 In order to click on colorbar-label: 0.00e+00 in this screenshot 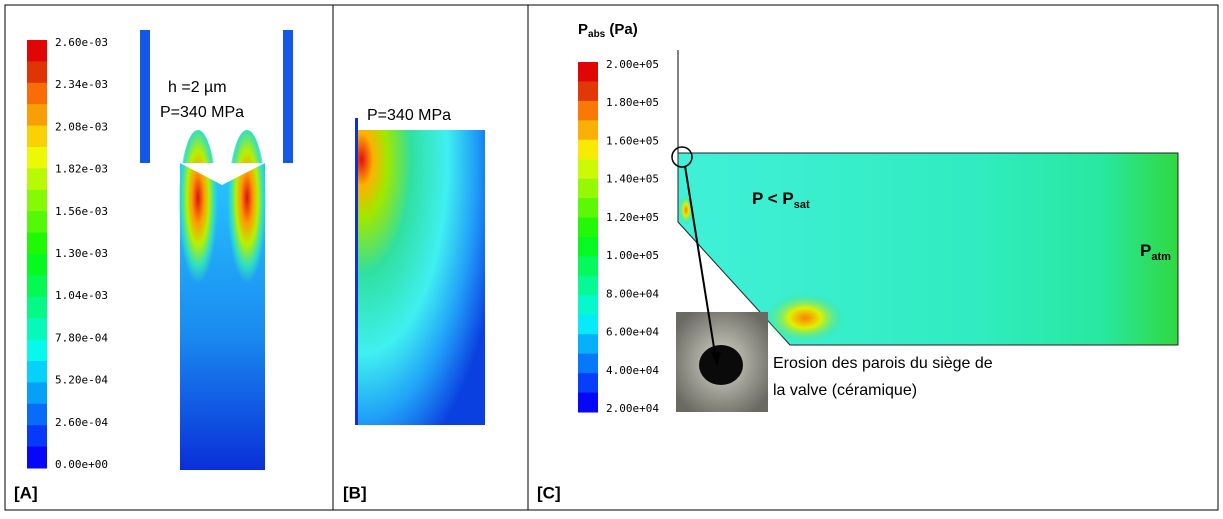, I will do `click(81, 464)`.